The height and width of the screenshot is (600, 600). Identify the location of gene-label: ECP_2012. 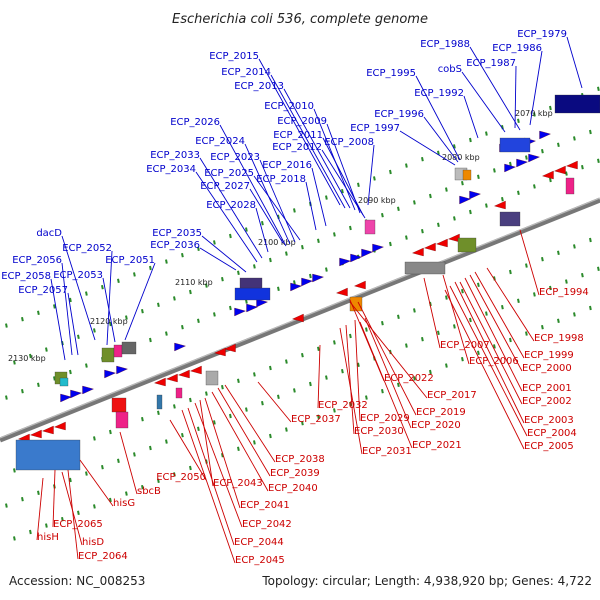
(297, 147).